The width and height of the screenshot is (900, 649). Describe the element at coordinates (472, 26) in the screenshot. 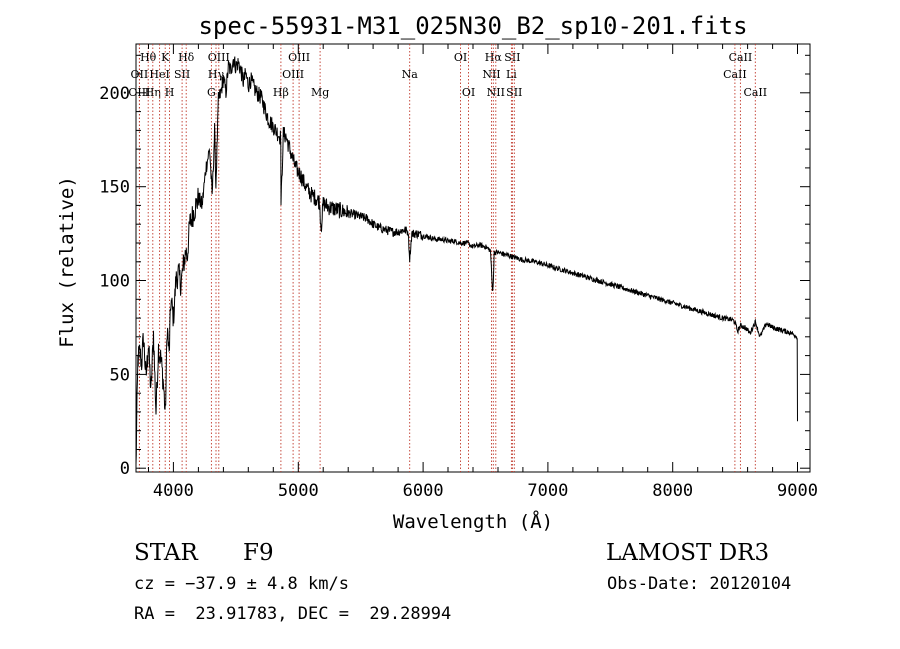

I see `chart-title: spec-55931-M31_025N30_B2_sp10-201.fits` at that location.